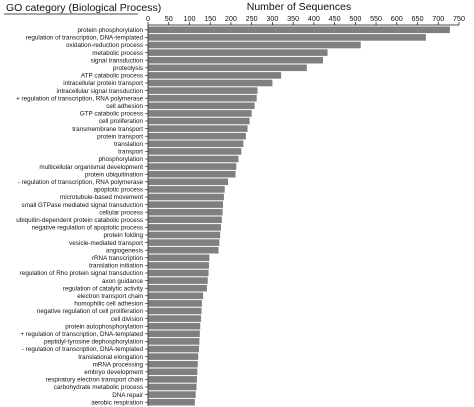  I want to click on category-label: aerobic respiration, so click(117, 402).